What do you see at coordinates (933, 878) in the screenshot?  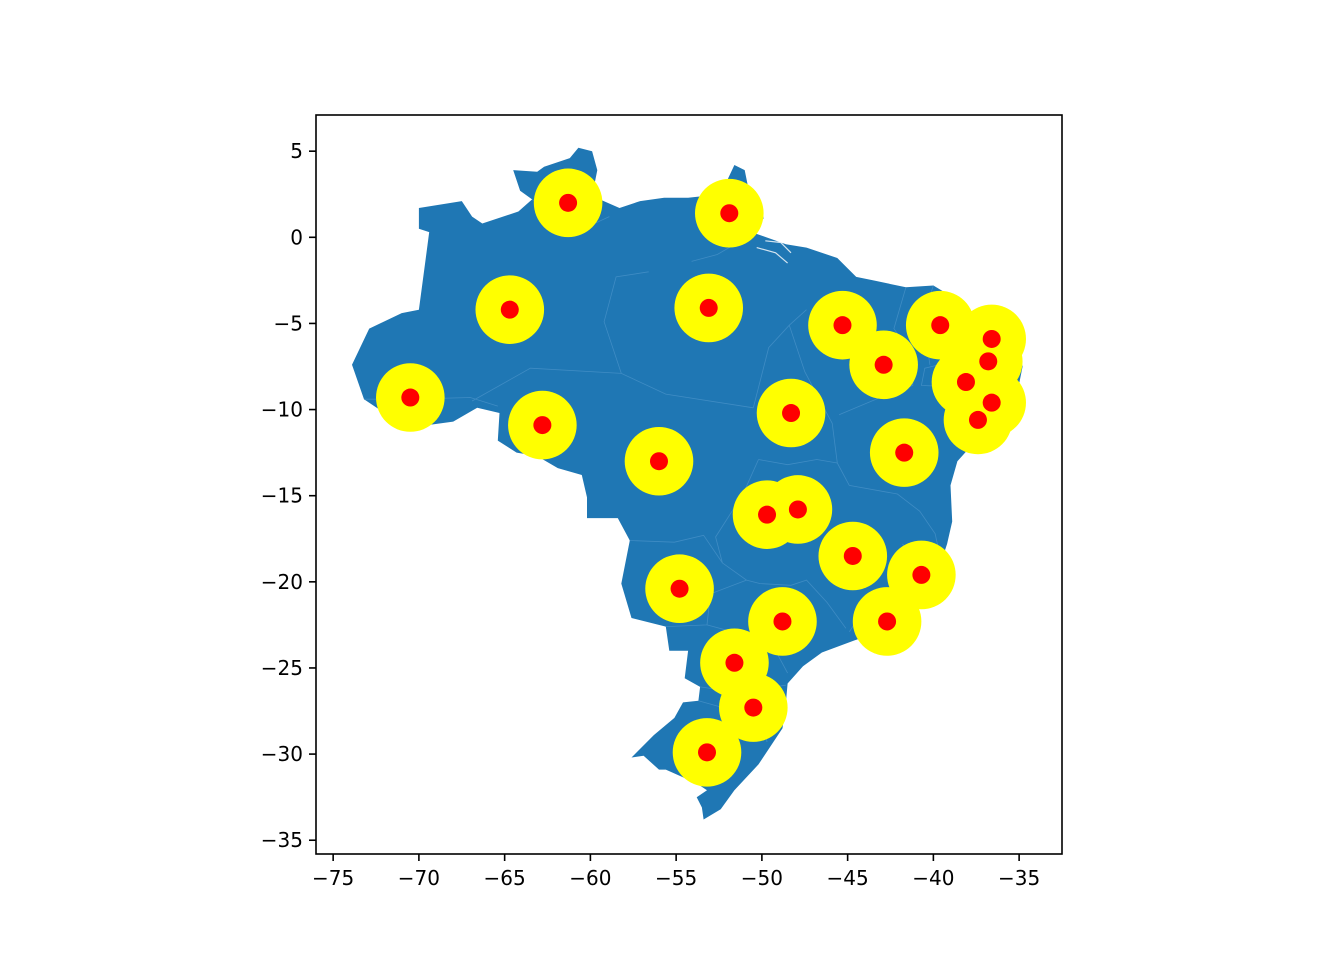 I see `x-tick-label: −40` at bounding box center [933, 878].